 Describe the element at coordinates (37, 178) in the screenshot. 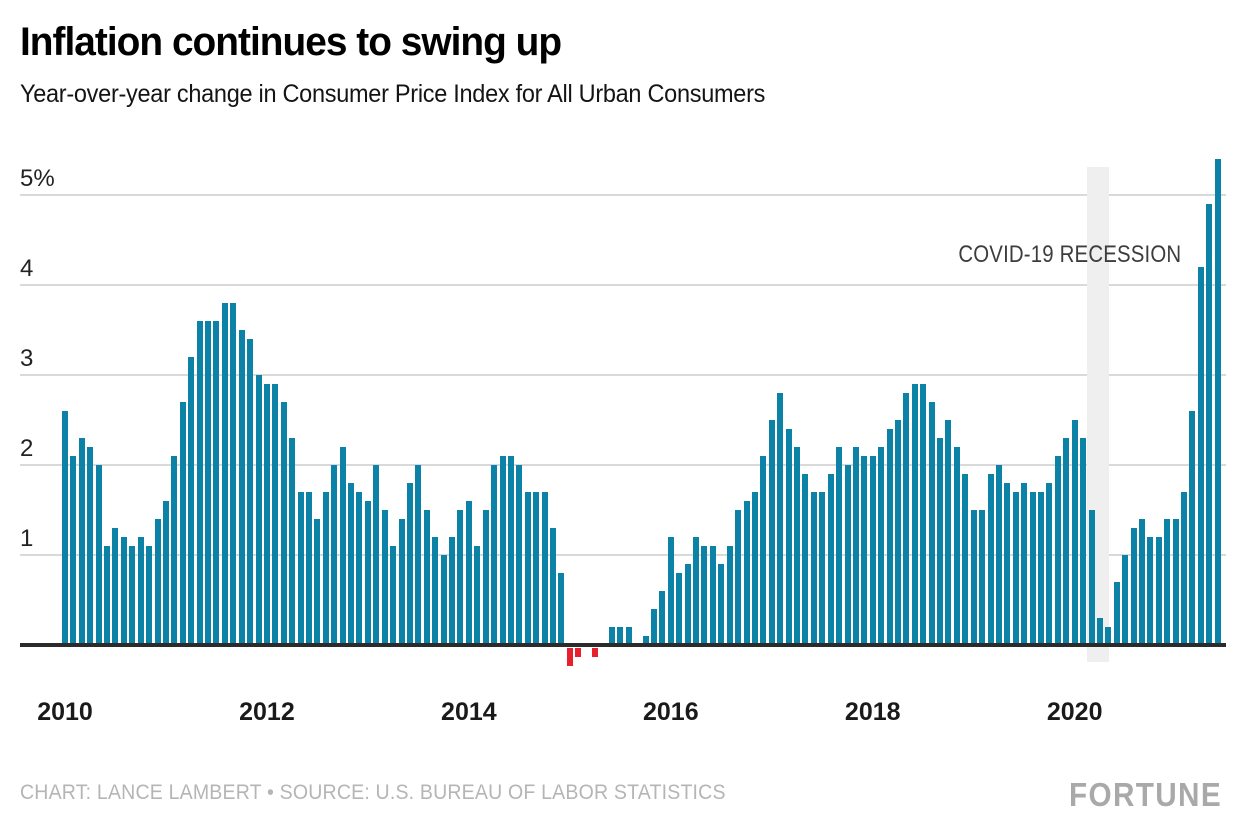

I see `y-tick-label-5: 5%` at that location.